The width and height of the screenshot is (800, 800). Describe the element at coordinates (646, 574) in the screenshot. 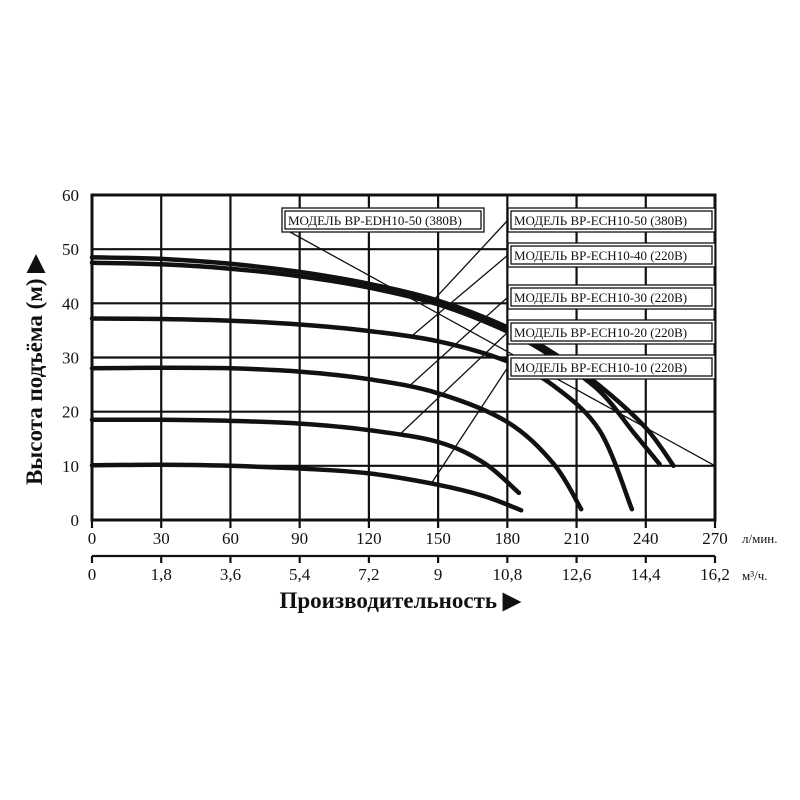

I see `x-tick-label-secondary: 14,4` at that location.